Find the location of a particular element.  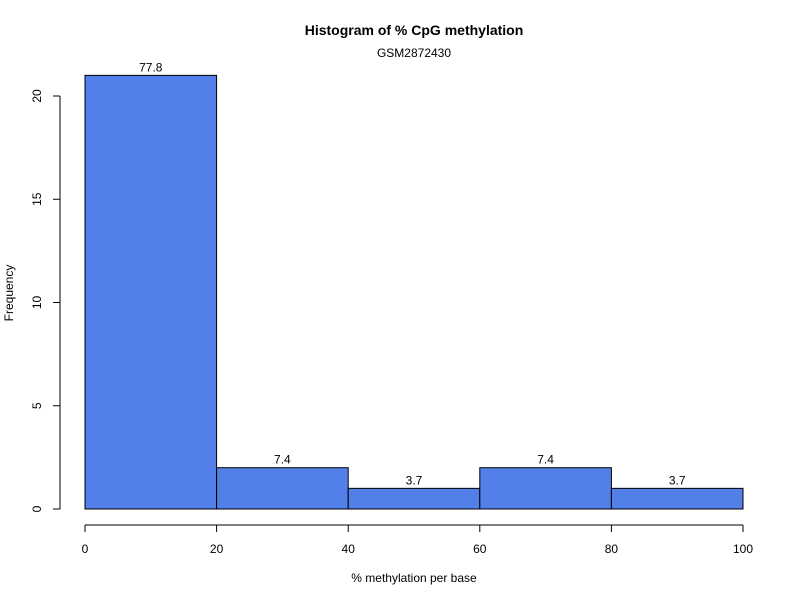

y-tick-label: 10 is located at coordinates (37, 303).